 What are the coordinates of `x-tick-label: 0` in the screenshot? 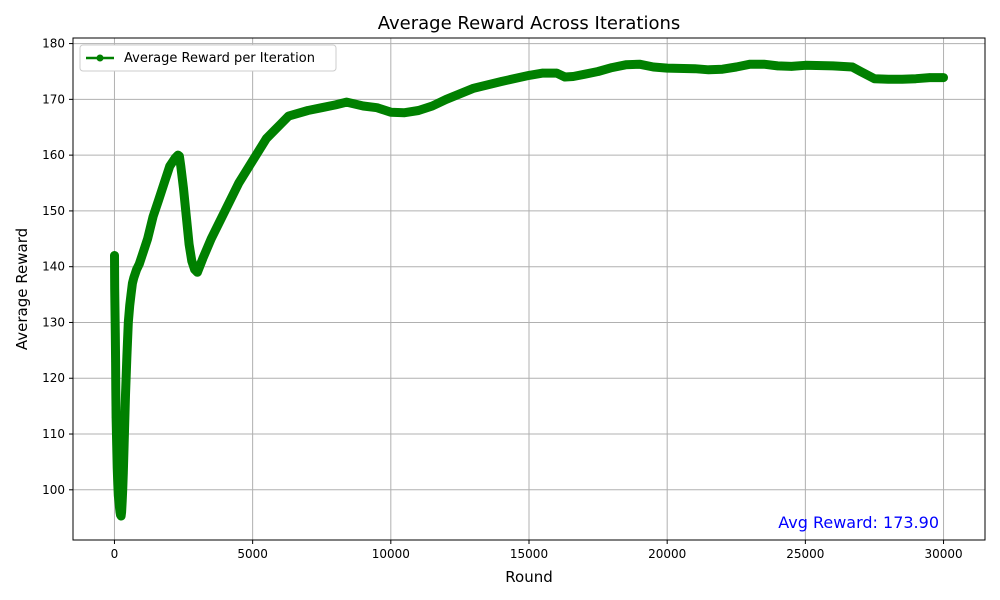 It's located at (115, 554).